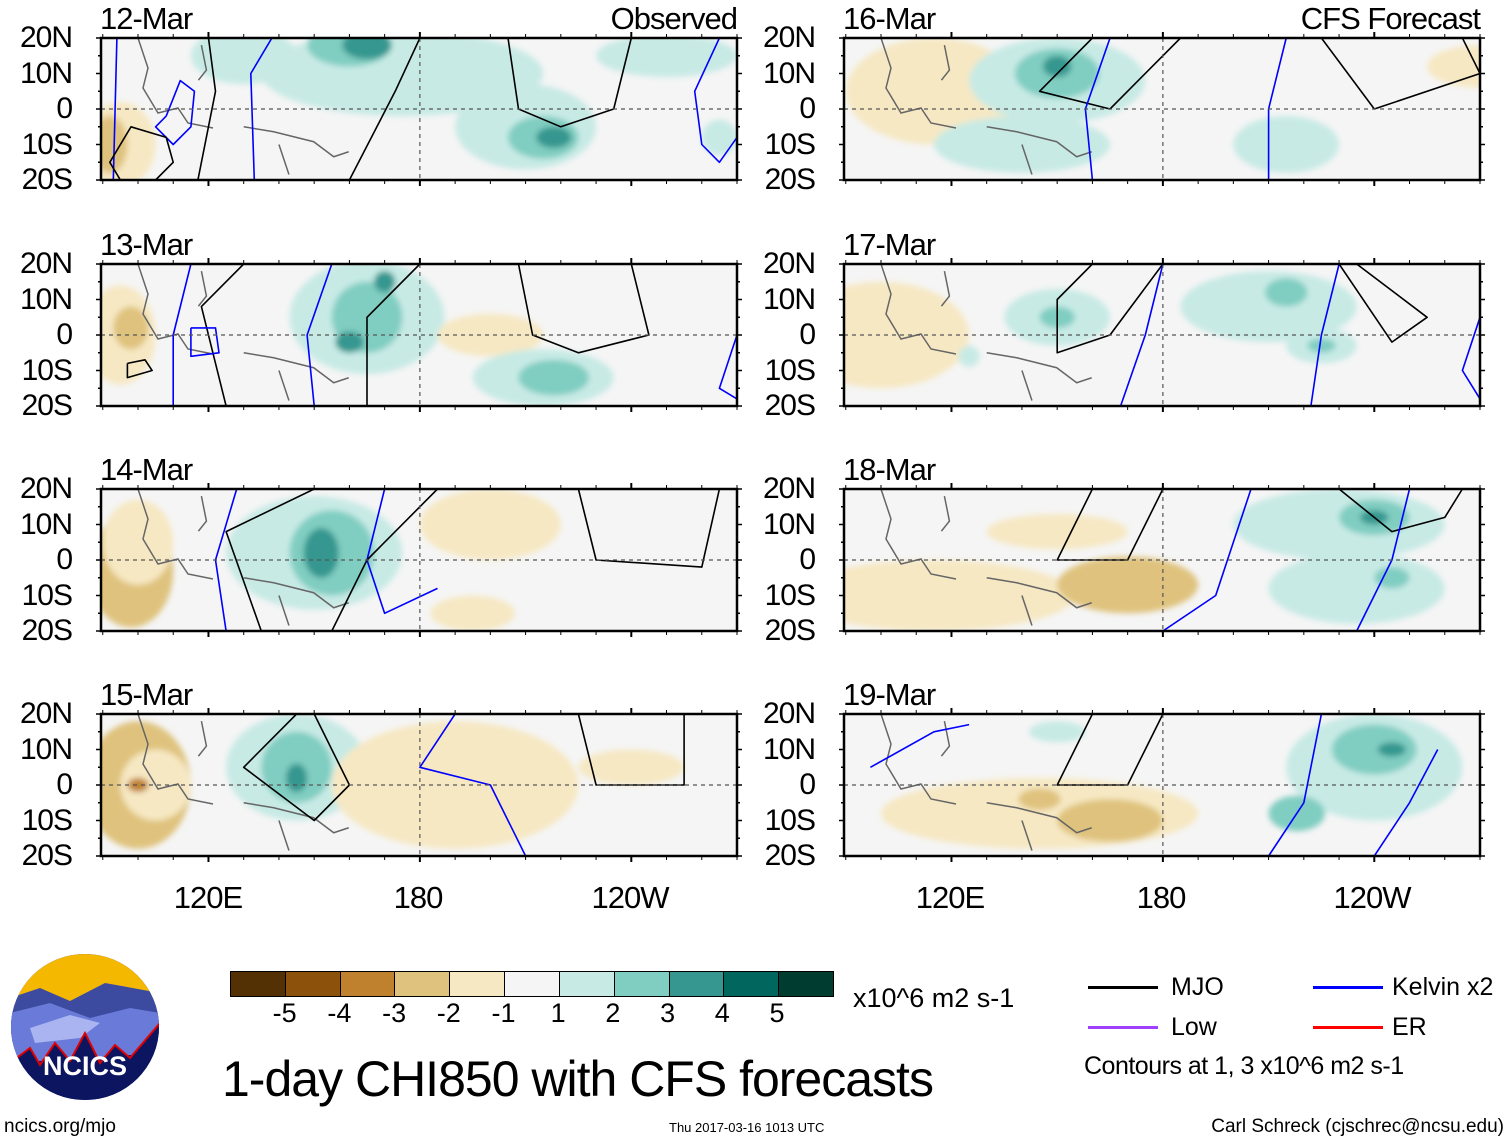 This screenshot has height=1142, width=1510. Describe the element at coordinates (613, 1013) in the screenshot. I see `colorbar-tick-label: 2` at that location.